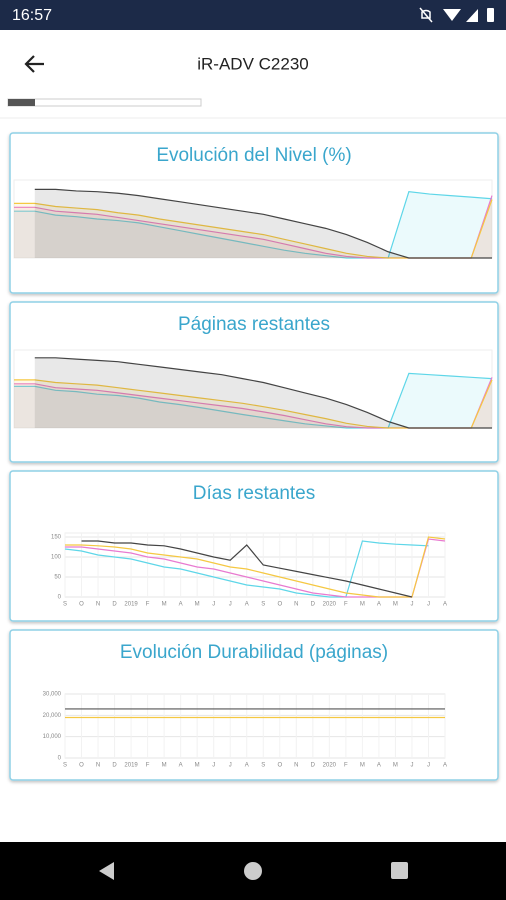 The width and height of the screenshot is (506, 900). What do you see at coordinates (34, 64) in the screenshot?
I see `back-button` at bounding box center [34, 64].